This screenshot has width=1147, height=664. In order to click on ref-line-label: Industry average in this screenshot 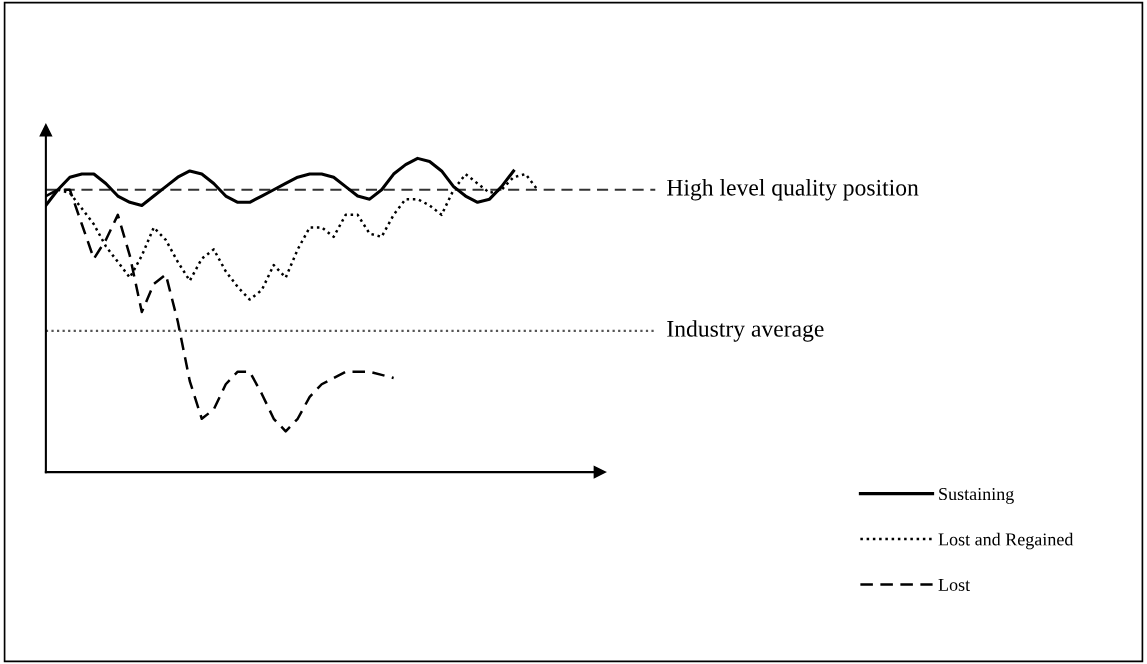, I will do `click(745, 331)`.